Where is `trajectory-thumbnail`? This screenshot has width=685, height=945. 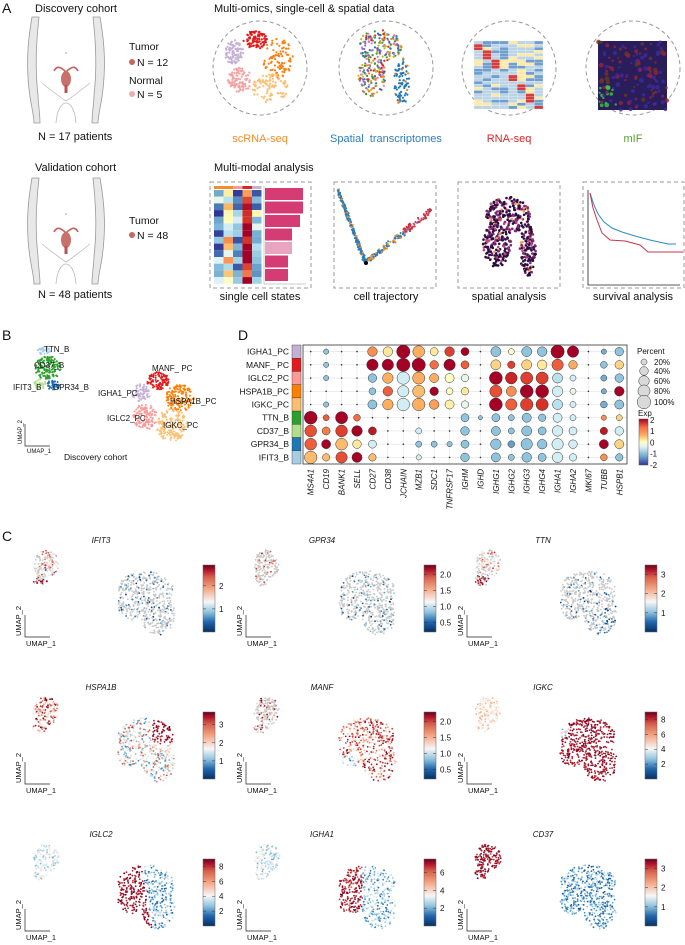
trajectory-thumbnail is located at coordinates (384, 226).